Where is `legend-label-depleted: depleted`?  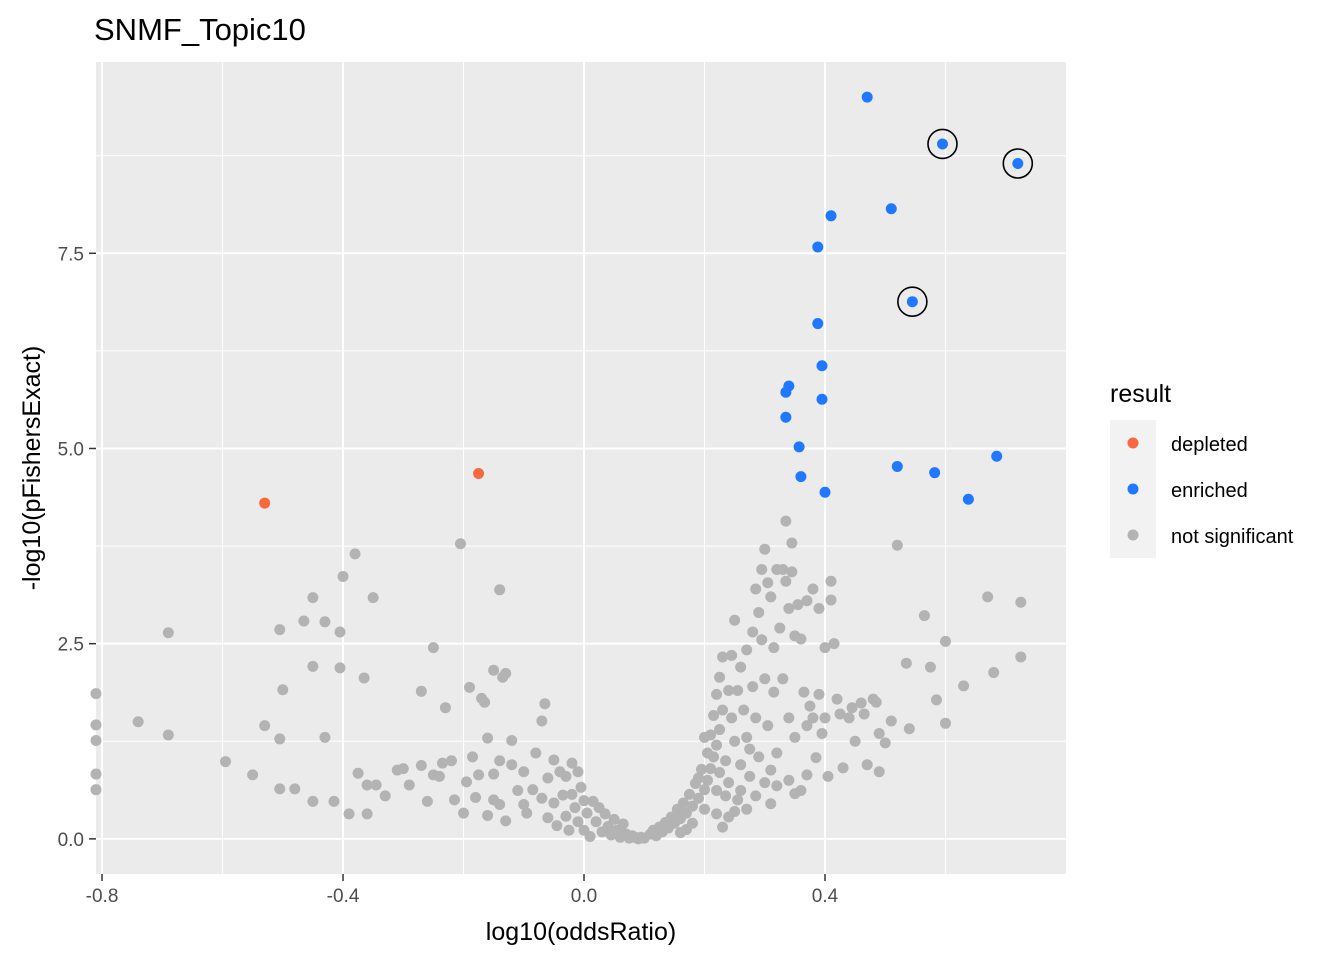
legend-label-depleted: depleted is located at coordinates (1209, 445).